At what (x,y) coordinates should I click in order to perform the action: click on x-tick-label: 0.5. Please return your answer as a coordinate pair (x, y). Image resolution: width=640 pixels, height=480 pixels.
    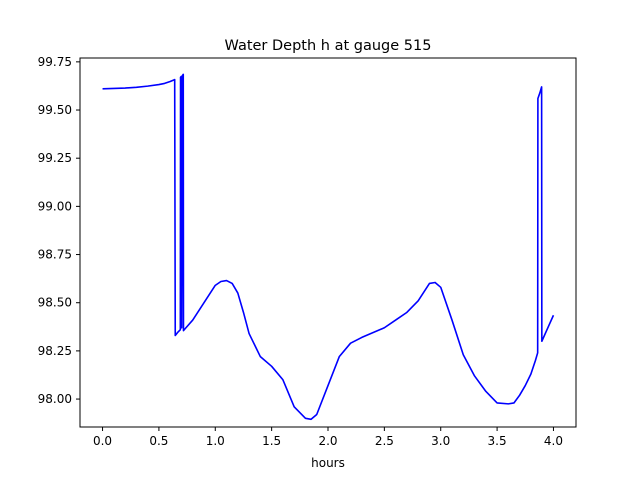
    Looking at the image, I should click on (158, 441).